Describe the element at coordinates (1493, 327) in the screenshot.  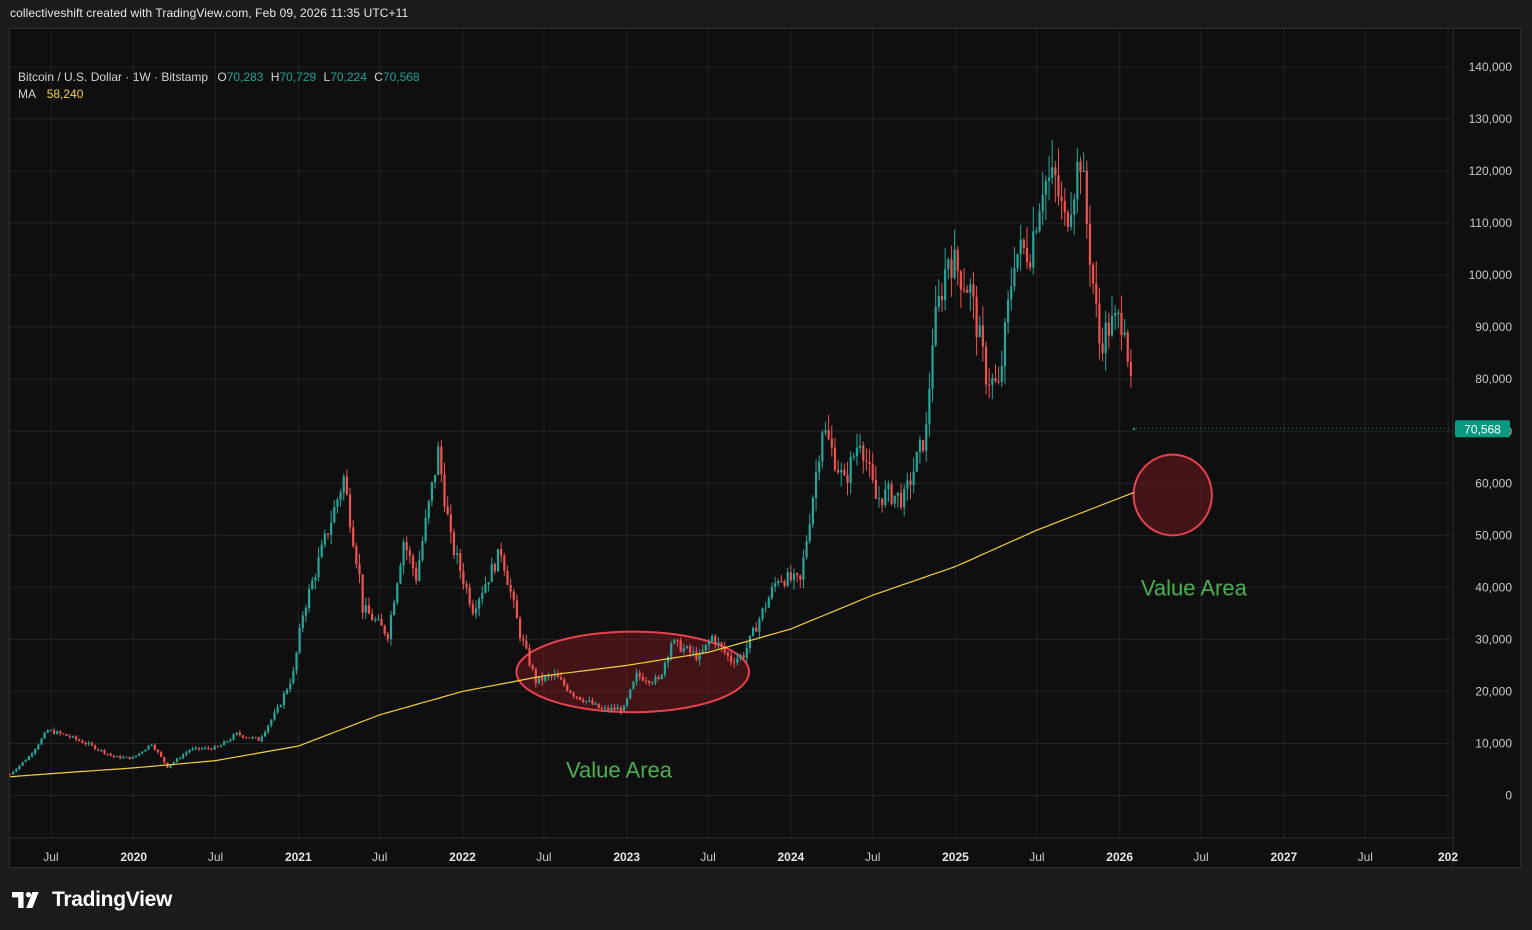
I see `price-tick-label: 90,000` at that location.